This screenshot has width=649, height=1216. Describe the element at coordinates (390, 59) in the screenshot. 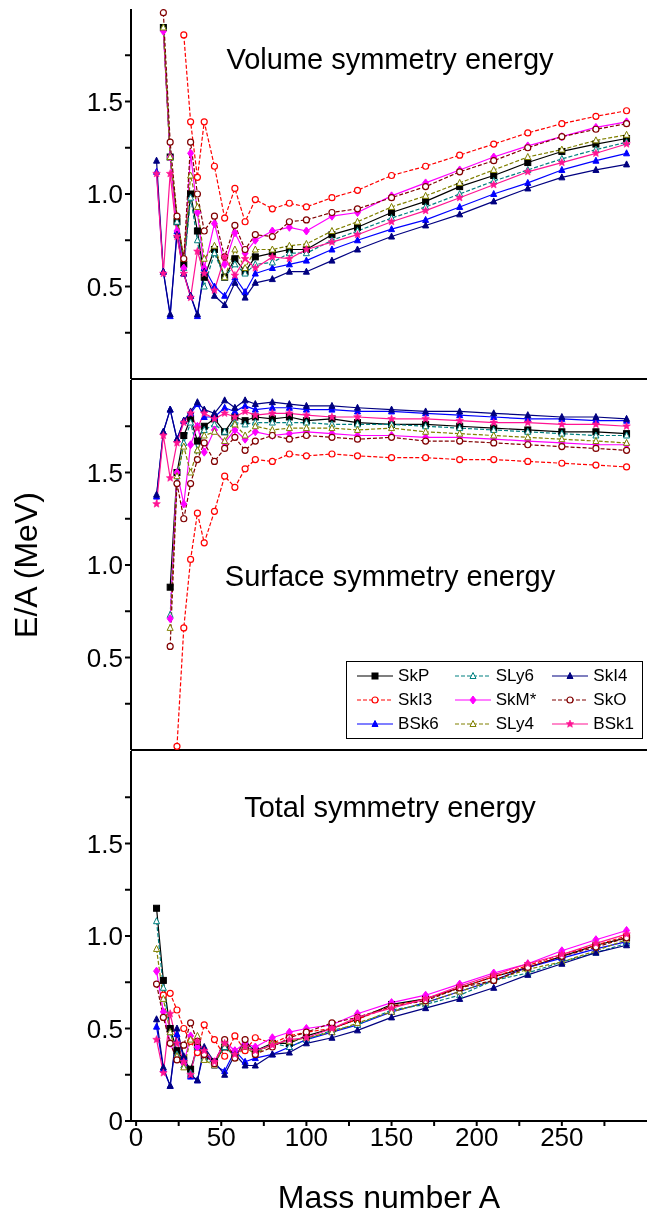

I see `text: Volume symmetry energy` at that location.